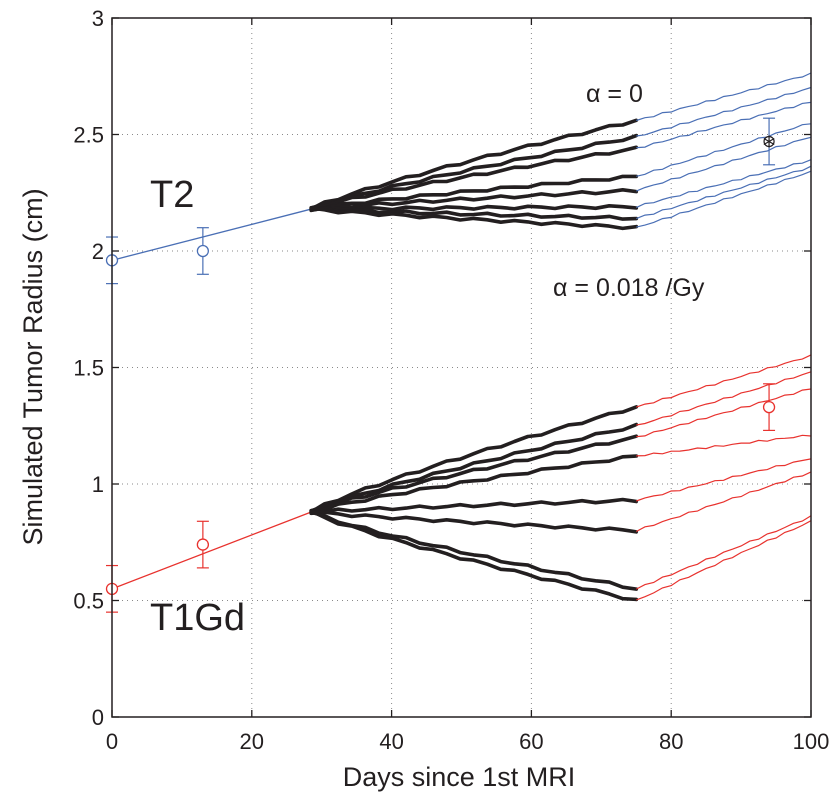 This screenshot has height=802, width=839. What do you see at coordinates (769, 141) in the screenshot?
I see `asterisk-stroke` at bounding box center [769, 141].